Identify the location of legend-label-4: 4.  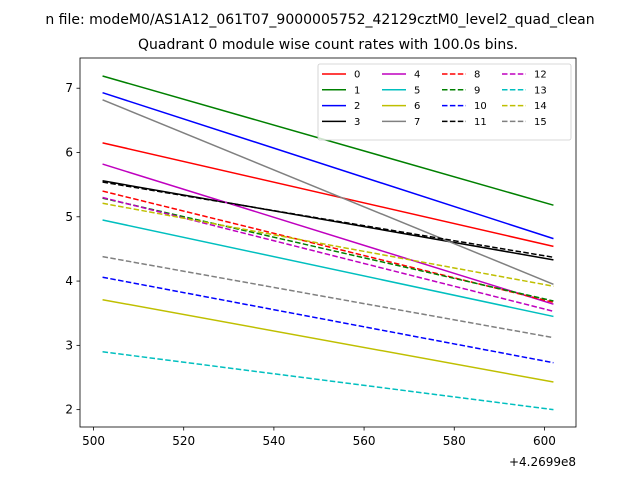
(417, 75).